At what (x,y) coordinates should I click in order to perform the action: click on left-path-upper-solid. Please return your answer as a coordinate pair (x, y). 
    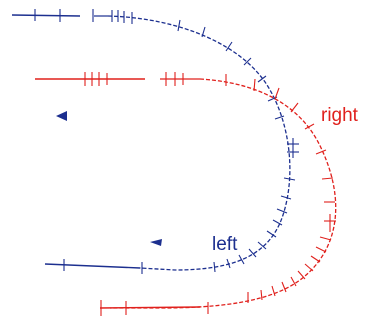
    Looking at the image, I should click on (46, 15).